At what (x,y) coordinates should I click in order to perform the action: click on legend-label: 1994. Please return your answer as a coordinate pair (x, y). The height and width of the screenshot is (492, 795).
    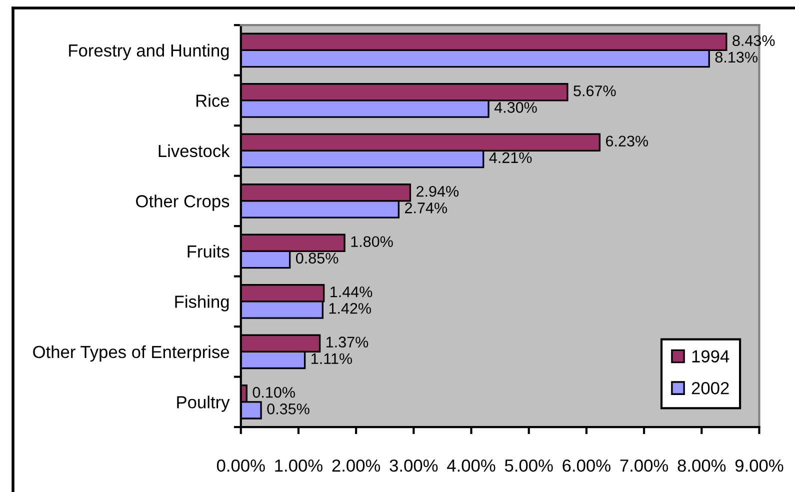
    Looking at the image, I should click on (711, 356).